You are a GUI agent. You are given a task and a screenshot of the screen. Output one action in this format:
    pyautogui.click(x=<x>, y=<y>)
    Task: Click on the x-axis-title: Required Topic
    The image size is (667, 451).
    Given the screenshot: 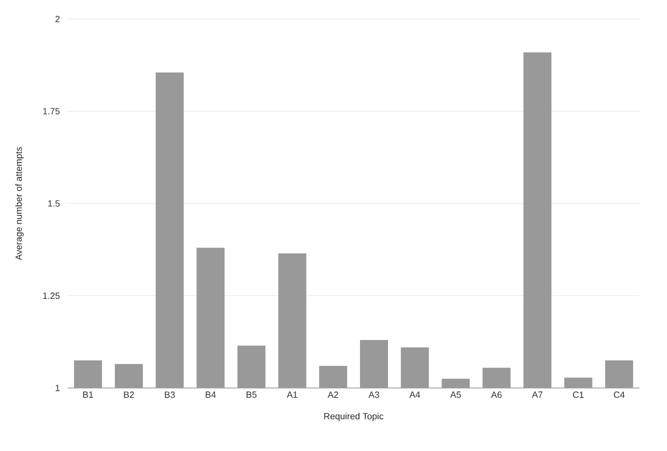 What is the action you would take?
    pyautogui.click(x=354, y=417)
    